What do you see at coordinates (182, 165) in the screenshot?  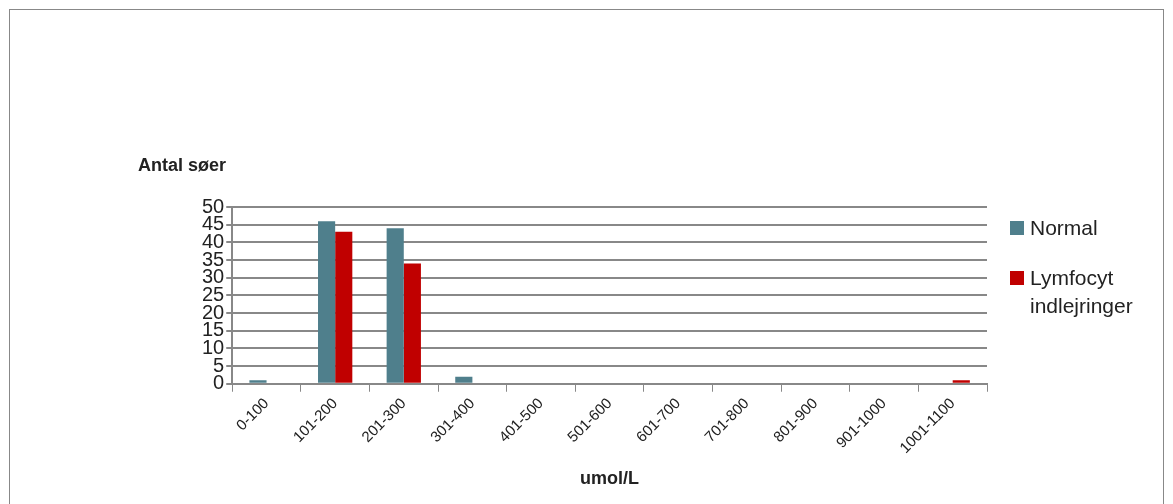 I see `y-axis-title: Antal søer` at bounding box center [182, 165].